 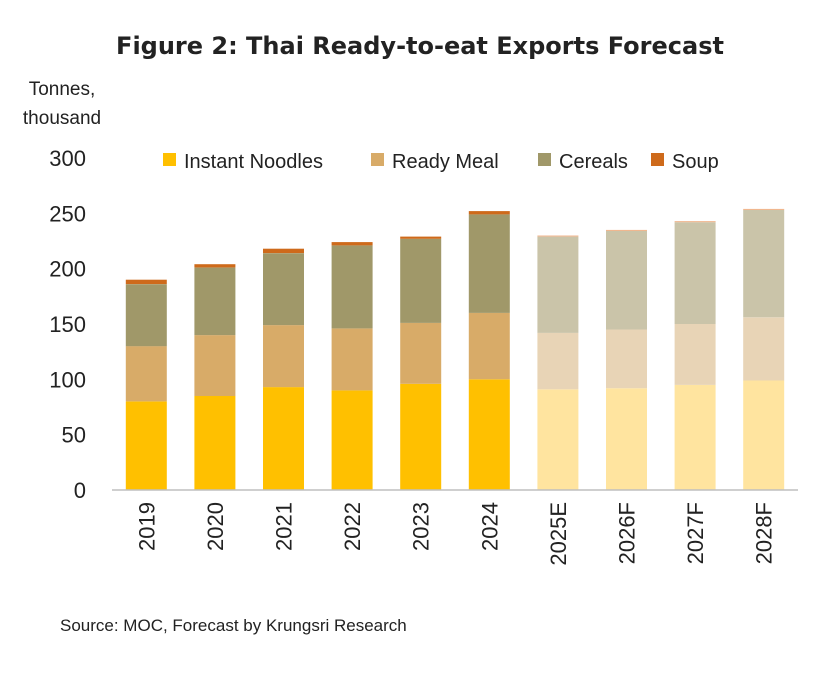 I want to click on bar-soup-2024, so click(x=489, y=213).